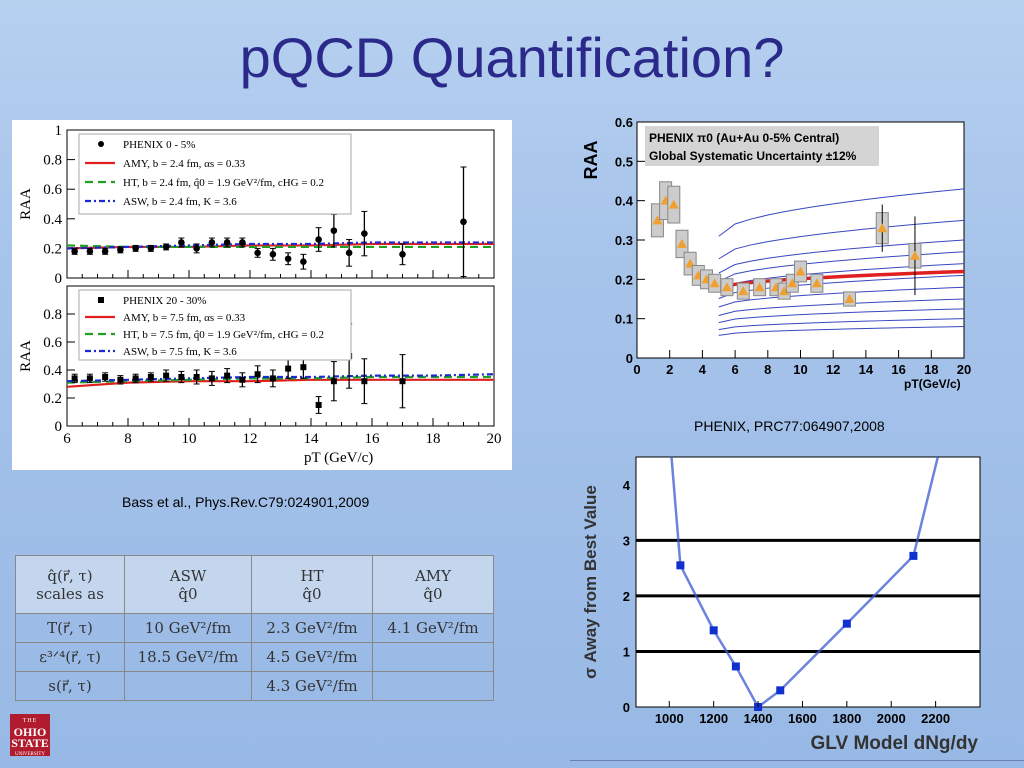 This screenshot has height=768, width=1024. Describe the element at coordinates (312, 657) in the screenshot. I see `table-cell: 4.5 GeV²/fm` at that location.